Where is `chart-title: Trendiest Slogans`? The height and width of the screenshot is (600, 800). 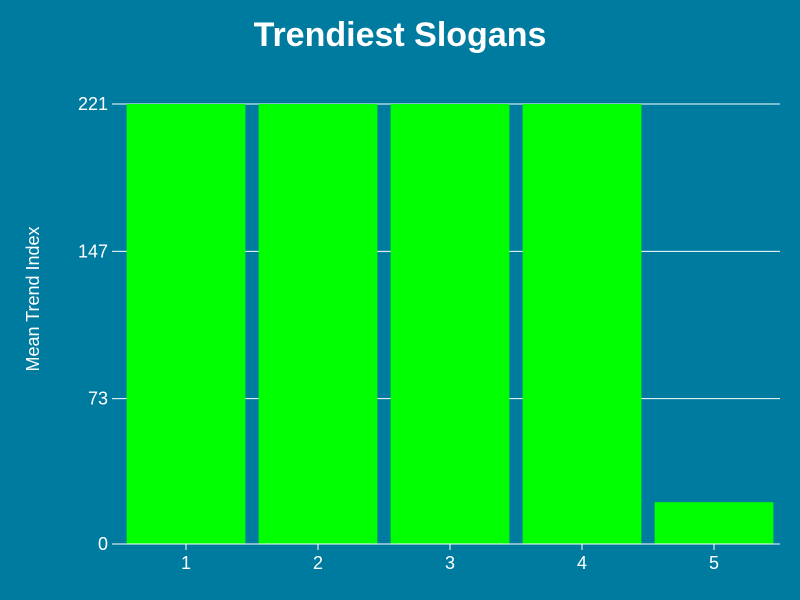
chart-title: Trendiest Slogans is located at coordinates (400, 35).